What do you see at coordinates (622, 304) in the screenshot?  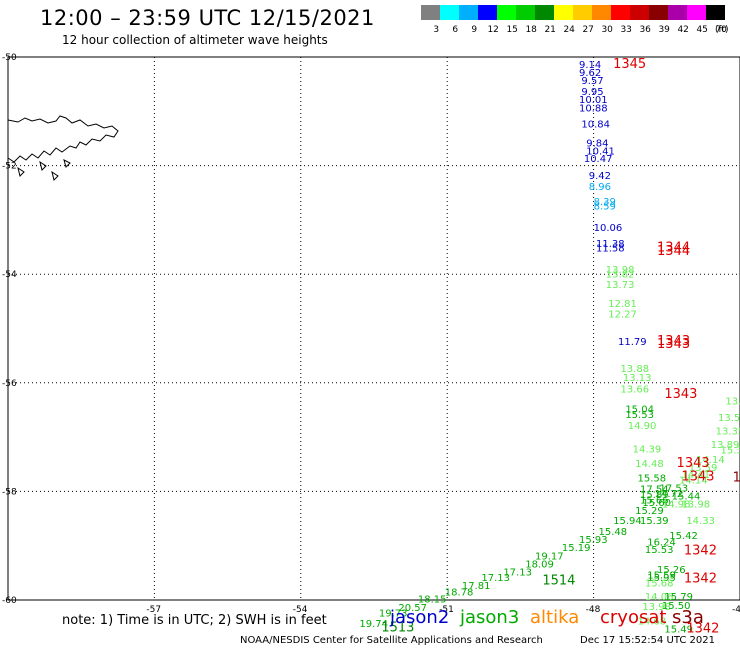 I see `wave-height-value: 12.81` at bounding box center [622, 304].